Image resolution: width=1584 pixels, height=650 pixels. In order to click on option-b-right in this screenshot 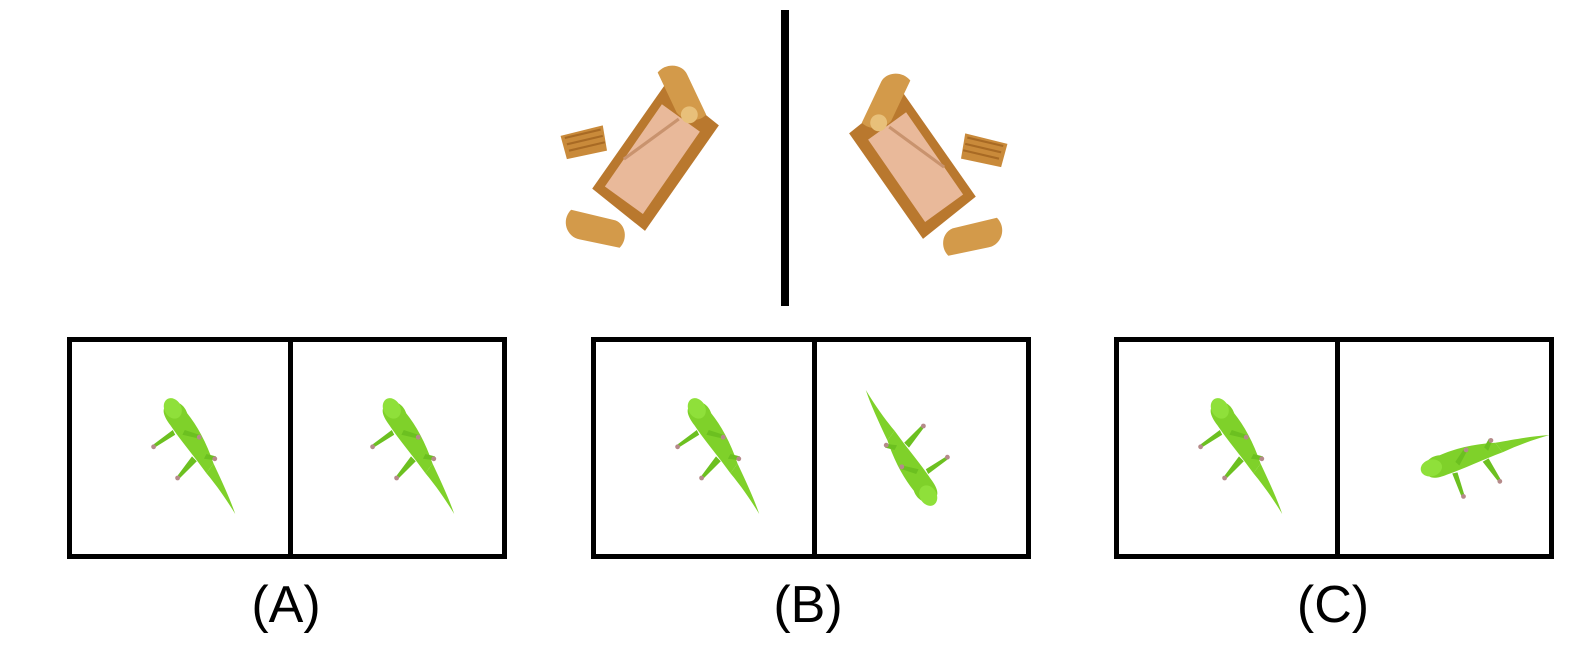, I will do `click(924, 448)`.